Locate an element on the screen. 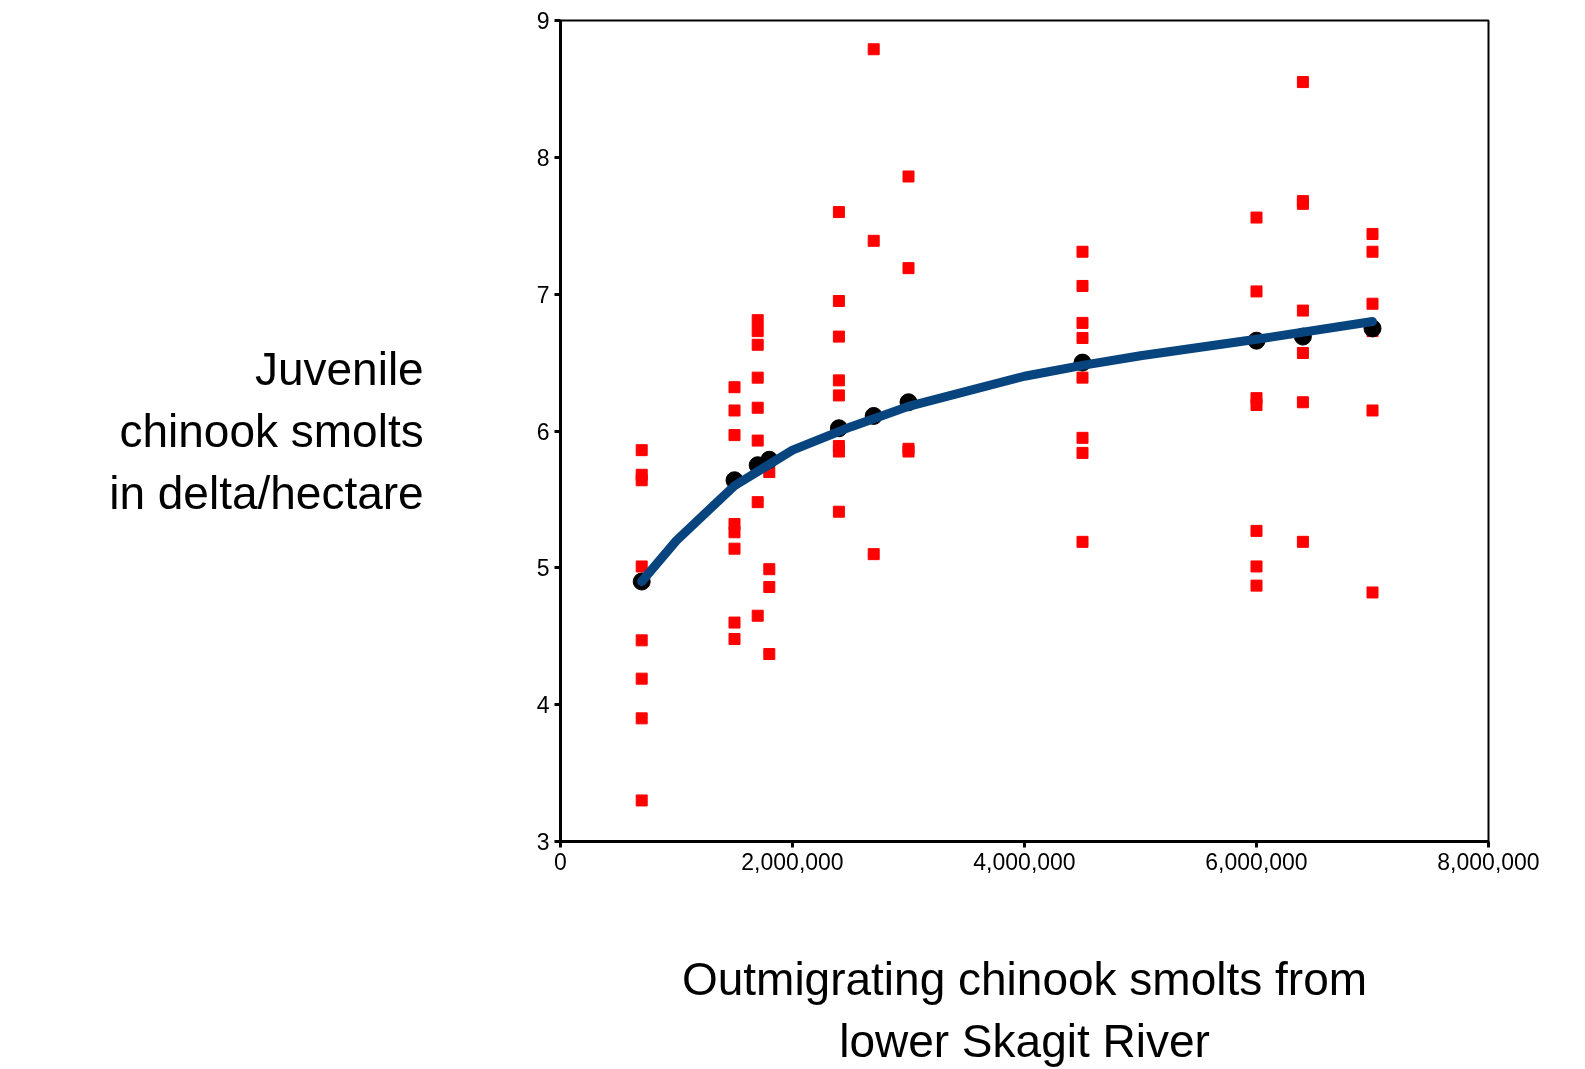 The width and height of the screenshot is (1585, 1069). y-tick-label: 6 is located at coordinates (543, 431).